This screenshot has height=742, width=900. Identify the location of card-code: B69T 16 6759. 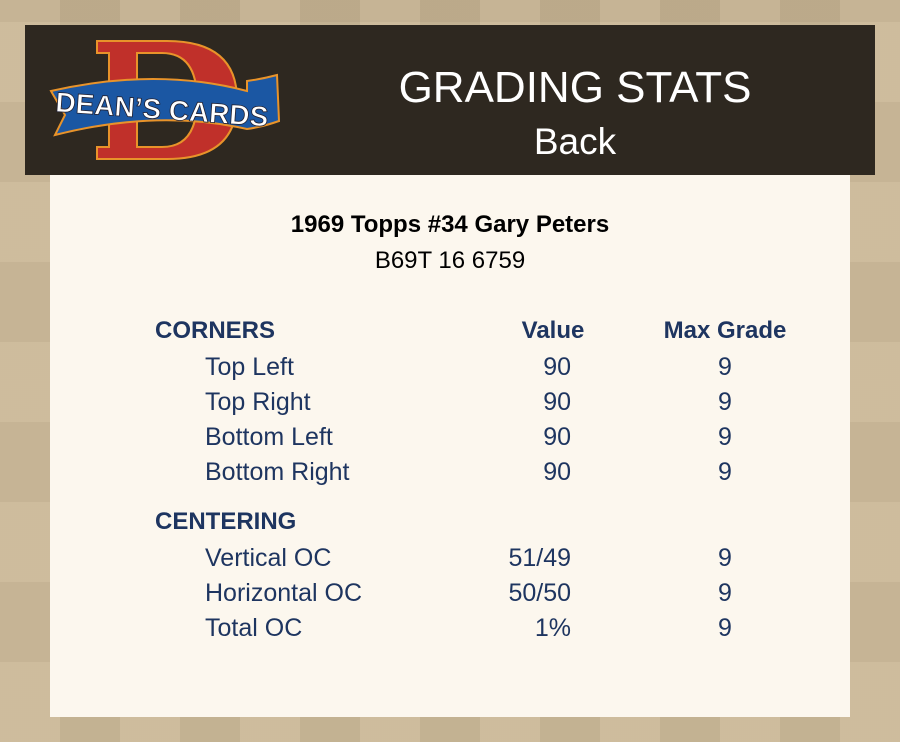
(450, 260).